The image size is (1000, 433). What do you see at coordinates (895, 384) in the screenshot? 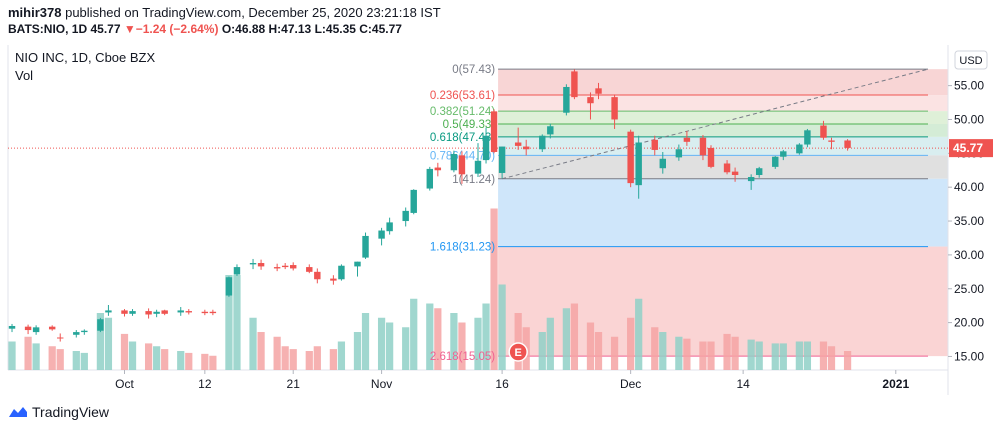
I see `x-tick-label: 2021` at bounding box center [895, 384].